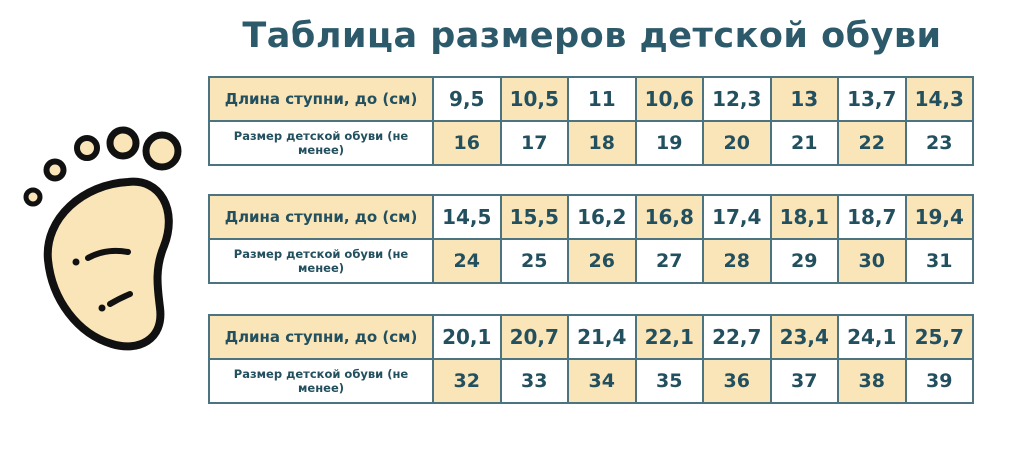 This screenshot has width=1024, height=474. I want to click on length-cell: 10,5, so click(534, 99).